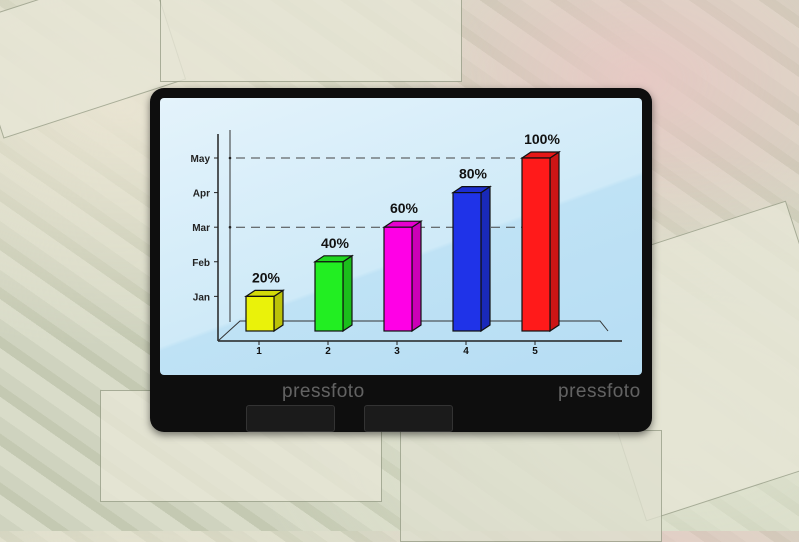 The height and width of the screenshot is (542, 799). What do you see at coordinates (266, 277) in the screenshot?
I see `data-label: 20%` at bounding box center [266, 277].